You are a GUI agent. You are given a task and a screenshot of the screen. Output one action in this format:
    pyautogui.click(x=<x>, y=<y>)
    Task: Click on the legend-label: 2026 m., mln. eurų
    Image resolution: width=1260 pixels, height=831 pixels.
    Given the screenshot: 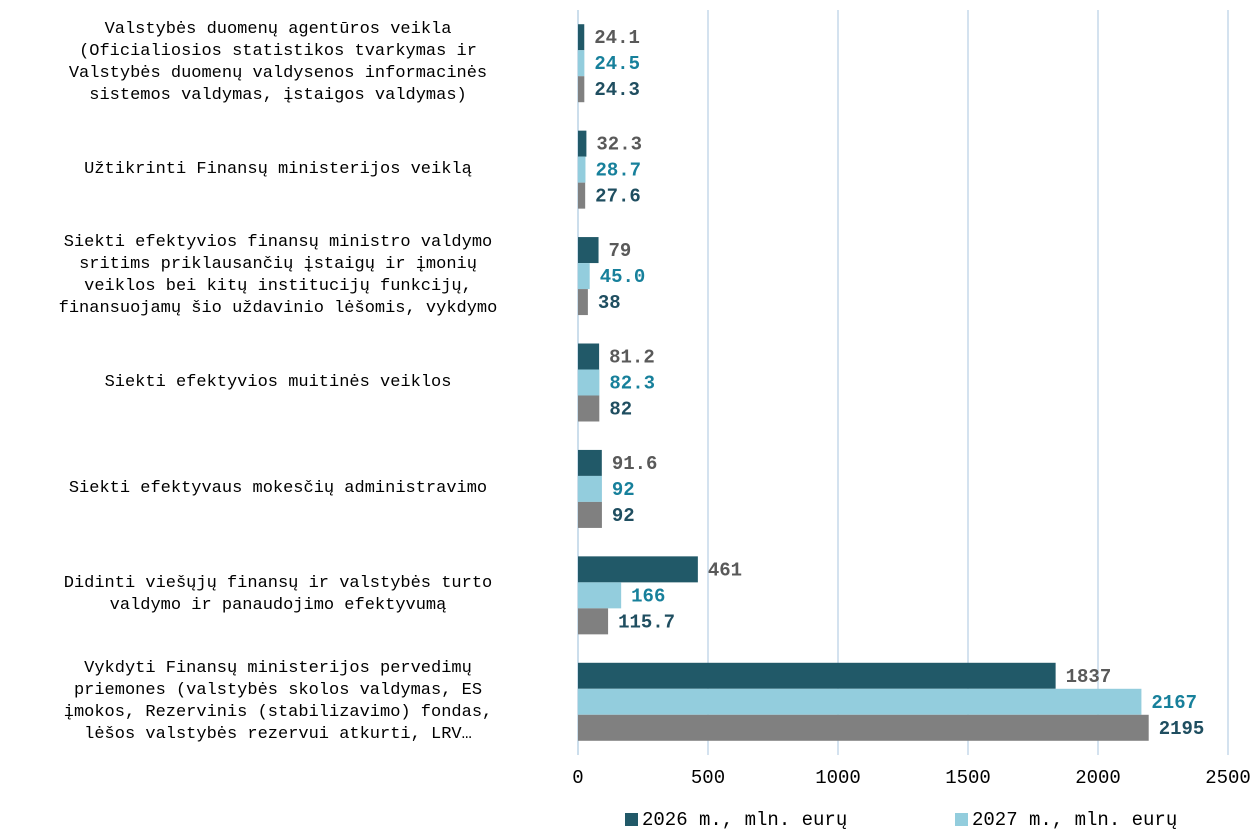 What is the action you would take?
    pyautogui.click(x=744, y=820)
    